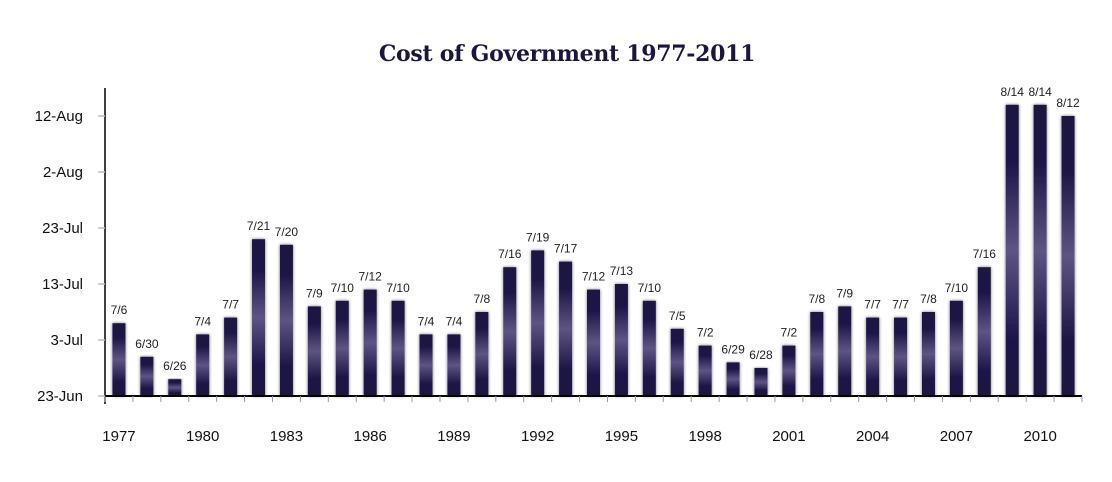 The image size is (1112, 482). I want to click on bar-1979, so click(175, 387).